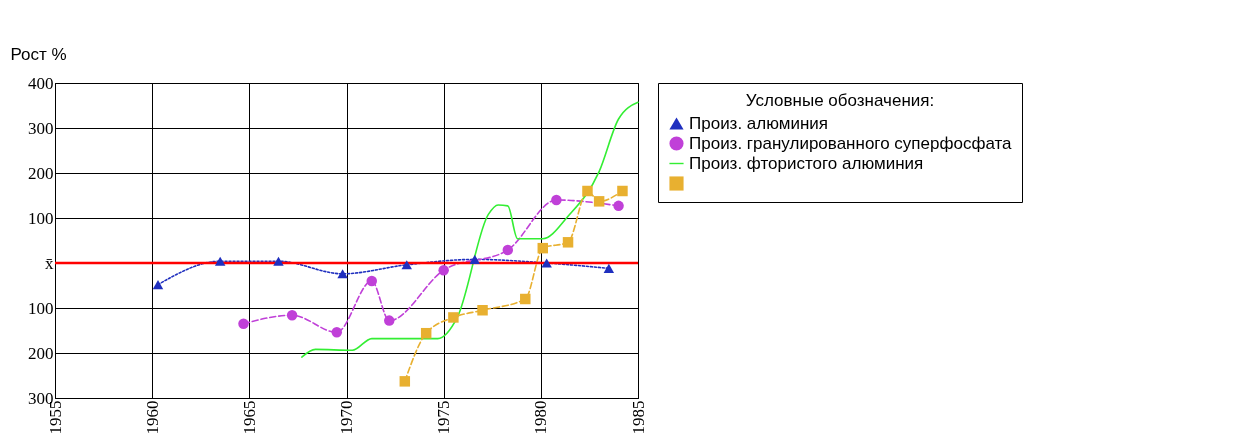  What do you see at coordinates (806, 163) in the screenshot?
I see `legend-label: Произ. фтористого алюминия` at bounding box center [806, 163].